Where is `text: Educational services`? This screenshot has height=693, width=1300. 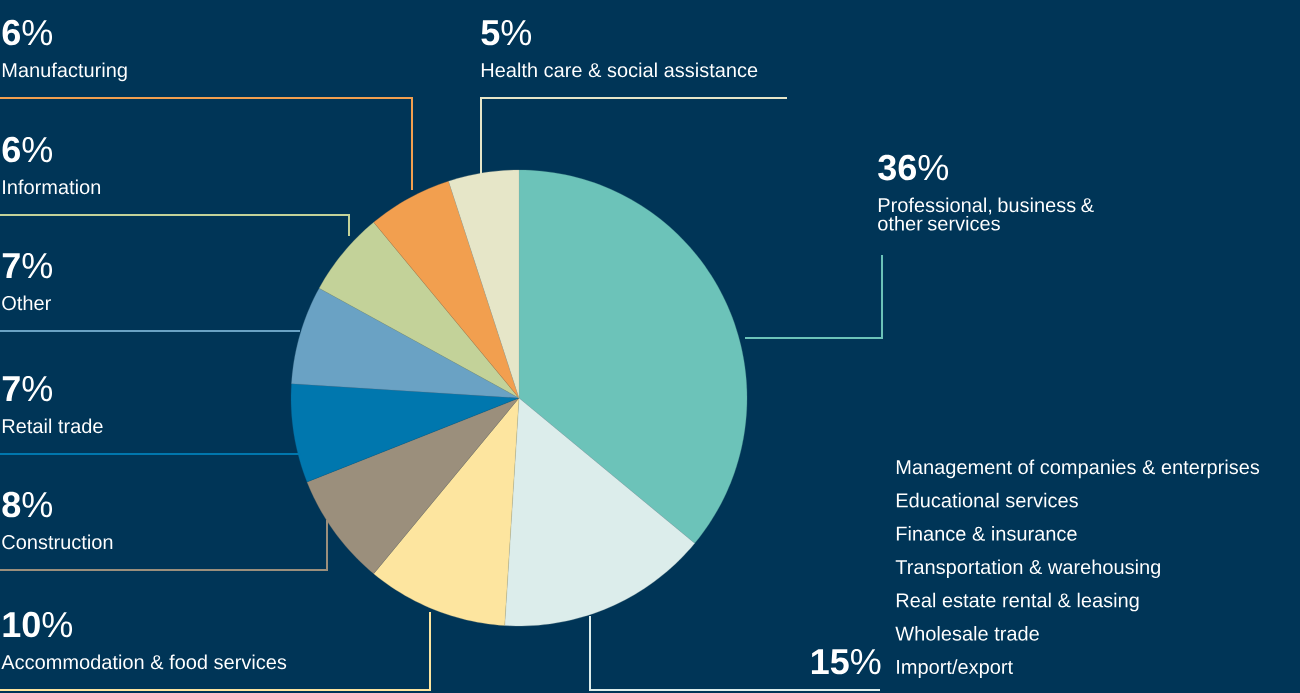
text: Educational services is located at coordinates (987, 500).